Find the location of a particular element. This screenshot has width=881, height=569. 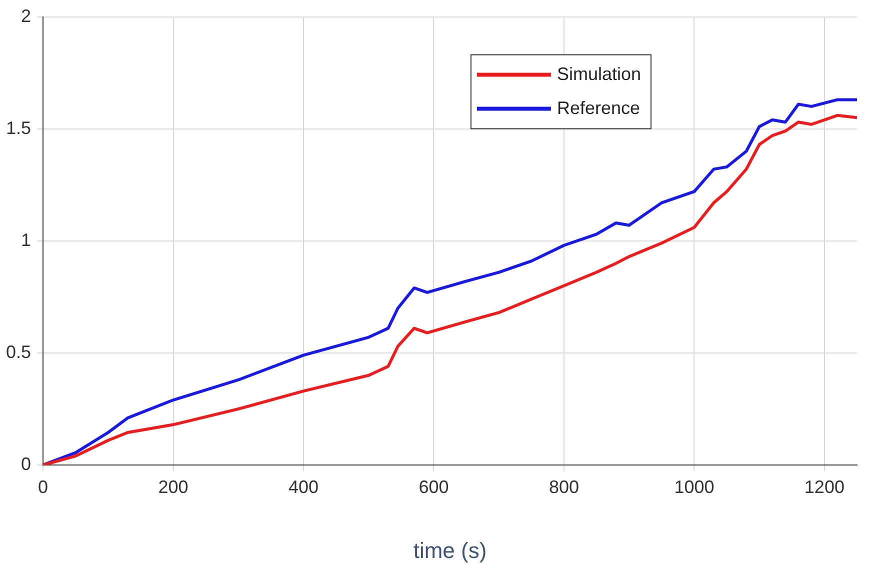

legend-label: Simulation is located at coordinates (599, 74).